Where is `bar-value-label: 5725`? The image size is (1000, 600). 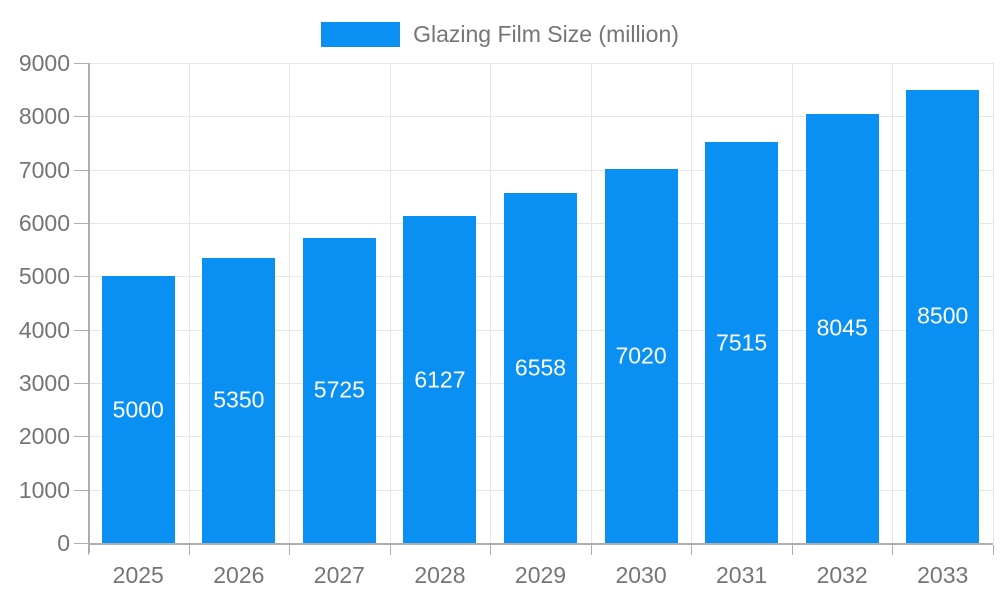
bar-value-label: 5725 is located at coordinates (339, 389).